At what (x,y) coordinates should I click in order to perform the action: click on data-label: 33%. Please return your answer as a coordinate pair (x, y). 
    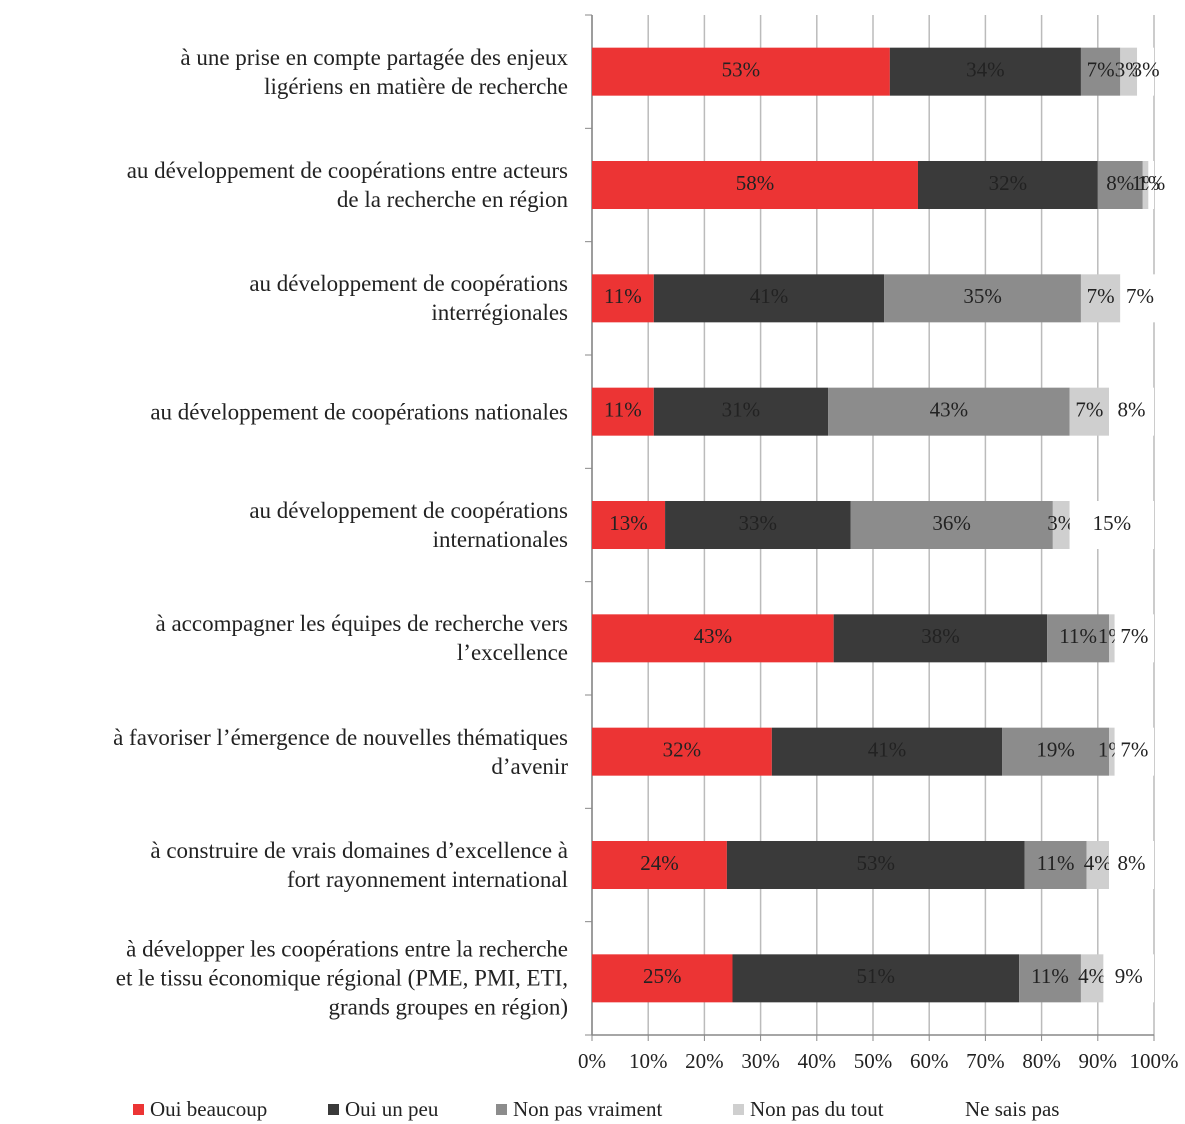
    Looking at the image, I should click on (758, 523).